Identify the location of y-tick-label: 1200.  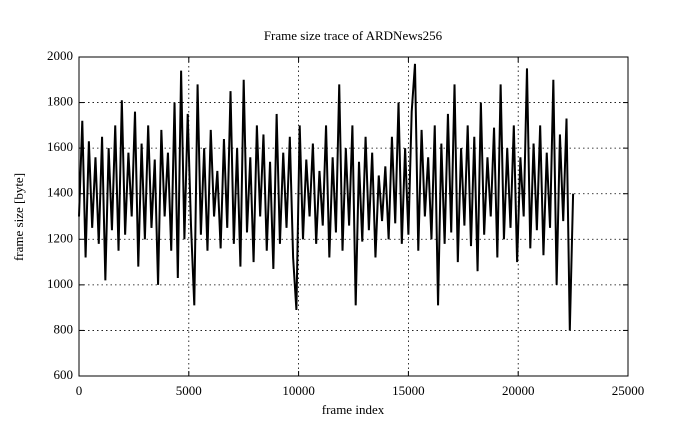
(60, 237).